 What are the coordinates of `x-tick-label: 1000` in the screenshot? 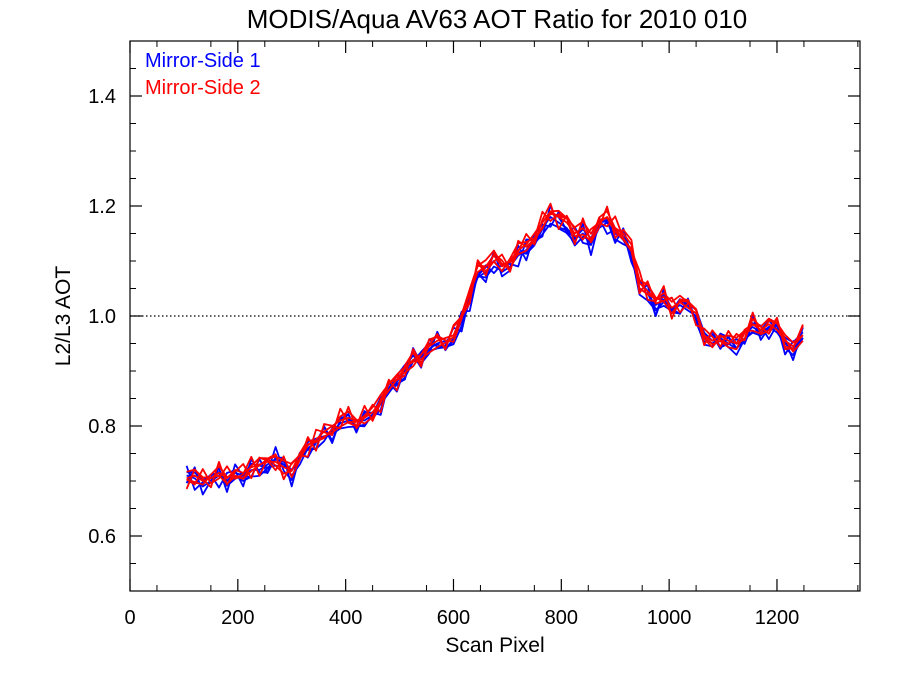 It's located at (669, 618).